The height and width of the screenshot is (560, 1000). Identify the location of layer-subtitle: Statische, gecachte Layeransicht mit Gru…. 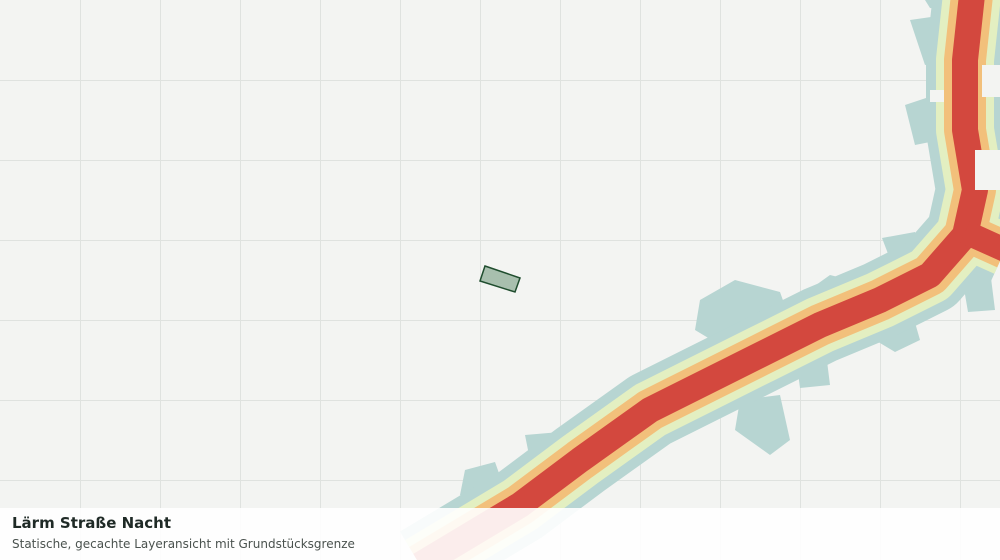
(183, 544).